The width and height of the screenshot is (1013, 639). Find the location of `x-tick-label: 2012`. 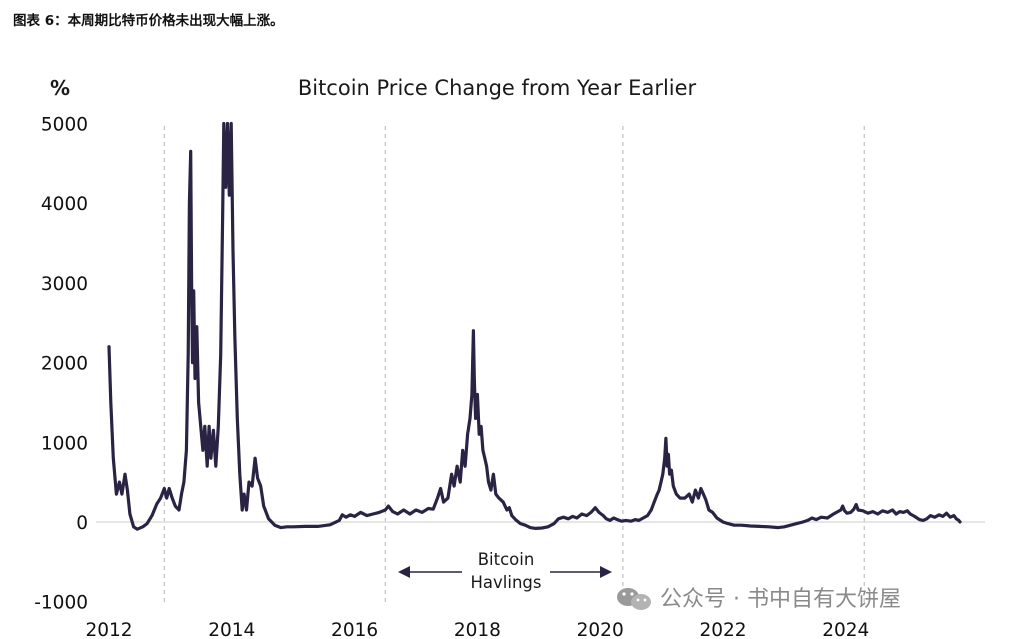

x-tick-label: 2012 is located at coordinates (108, 629).